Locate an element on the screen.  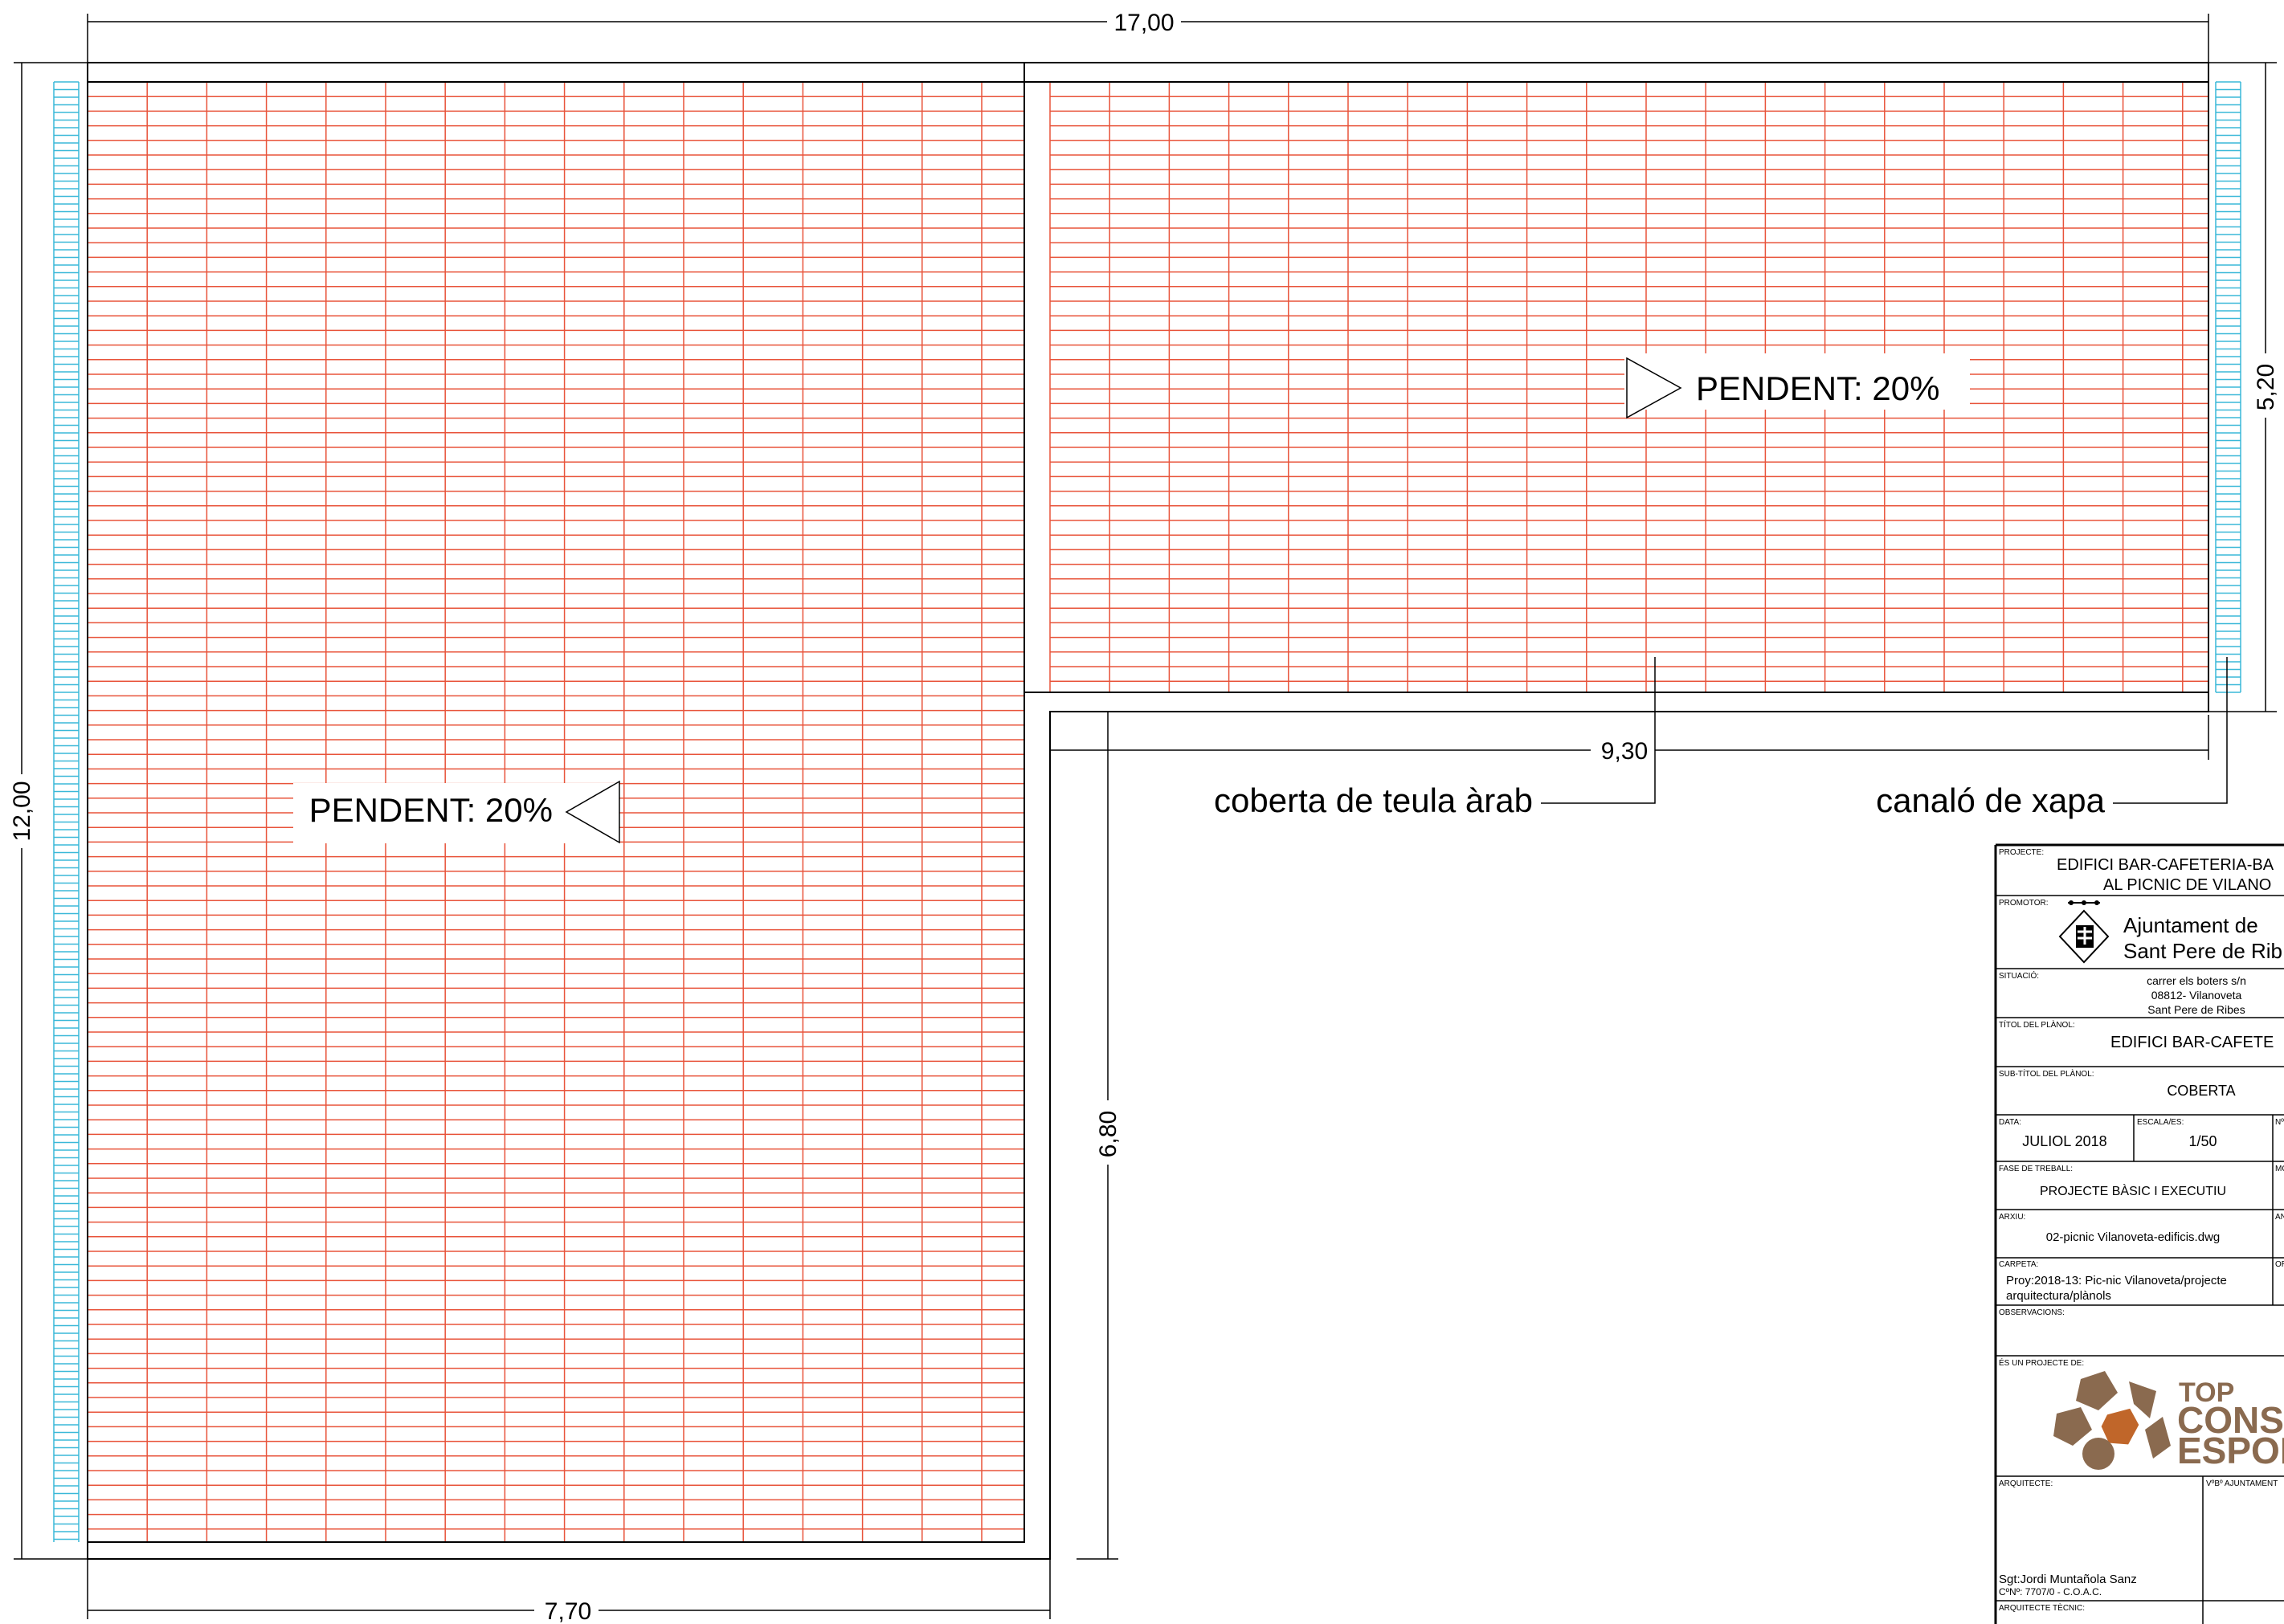
file-caption: ARXIU: is located at coordinates (2012, 1217).